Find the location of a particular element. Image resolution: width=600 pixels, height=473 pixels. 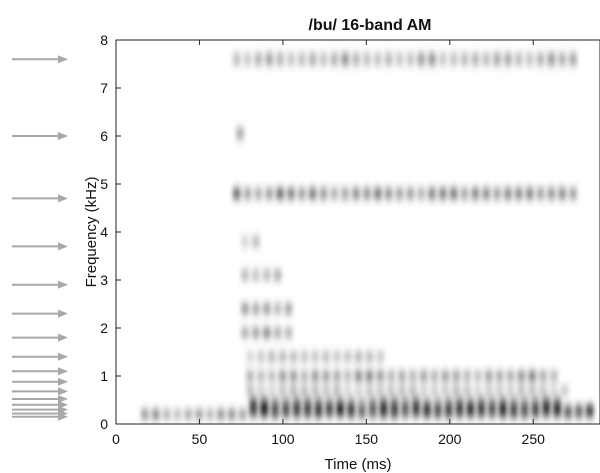

y-axis-label: Frequency (kHz) is located at coordinates (91, 232).